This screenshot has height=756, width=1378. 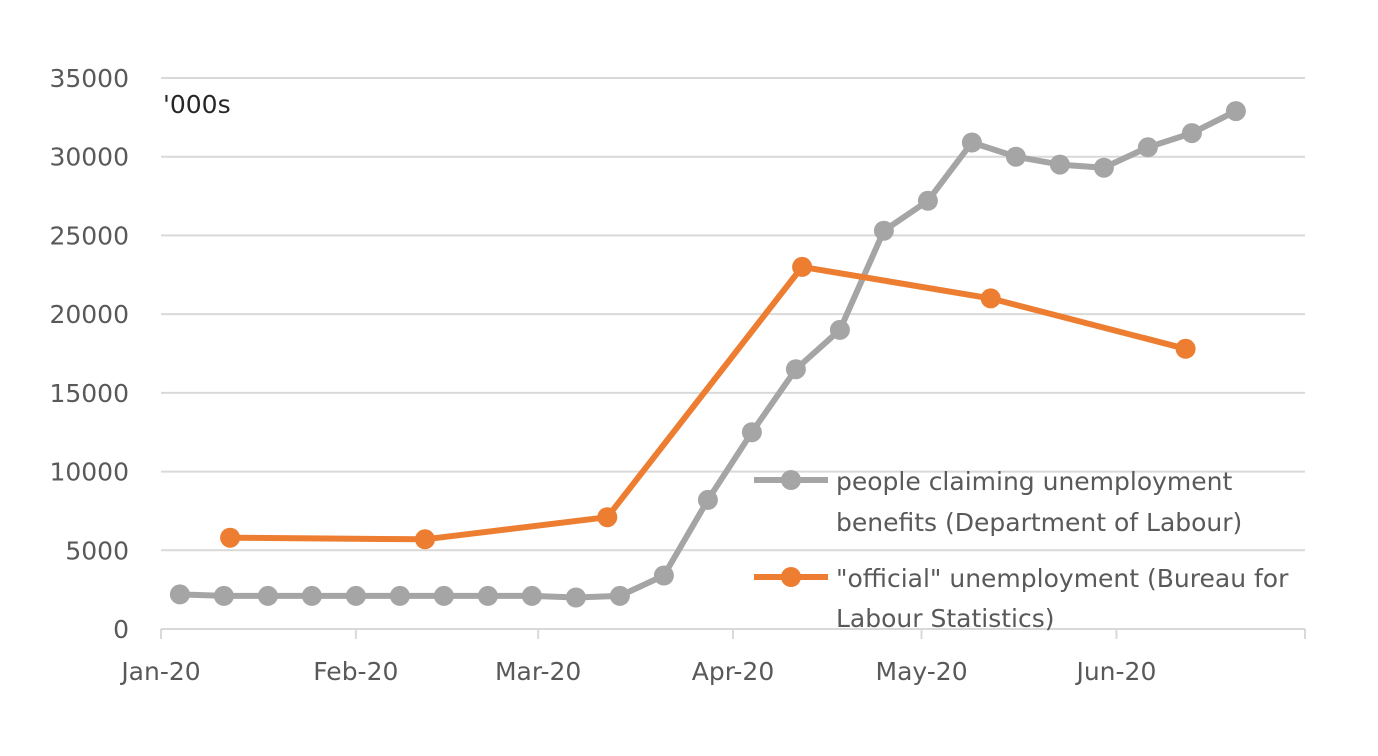 What do you see at coordinates (89, 393) in the screenshot?
I see `y-tick-label: 15000` at bounding box center [89, 393].